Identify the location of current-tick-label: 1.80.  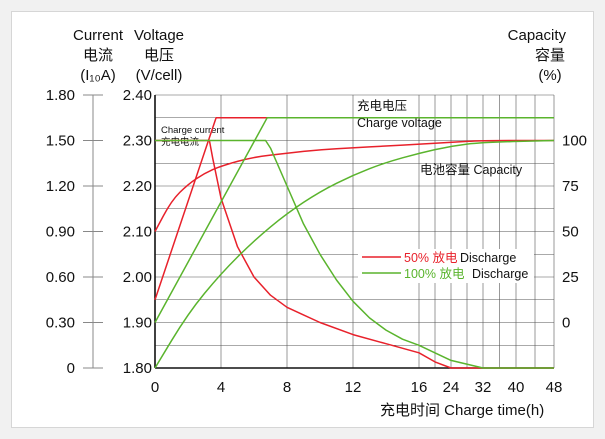
(60, 95).